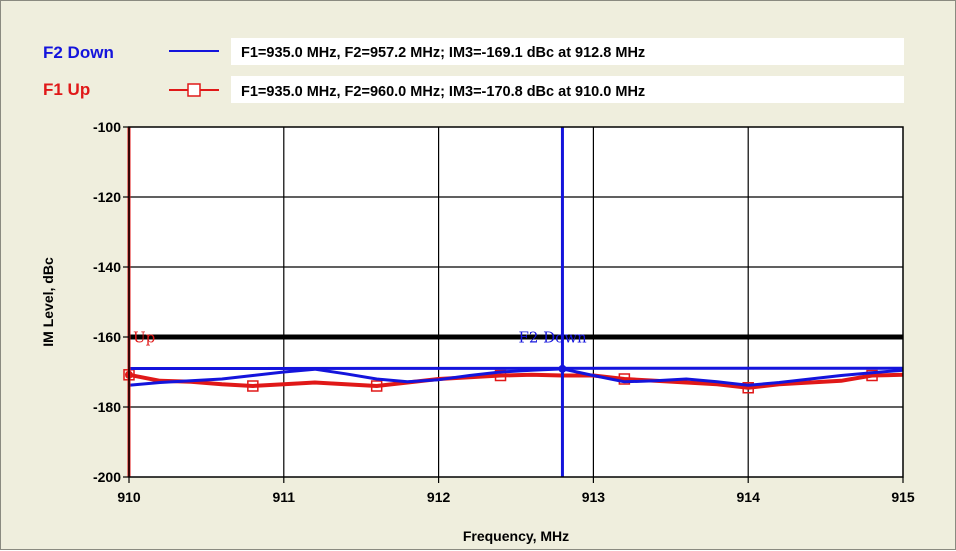 Image resolution: width=956 pixels, height=551 pixels. What do you see at coordinates (552, 337) in the screenshot?
I see `marker-label-f2-down: F2 Down` at bounding box center [552, 337].